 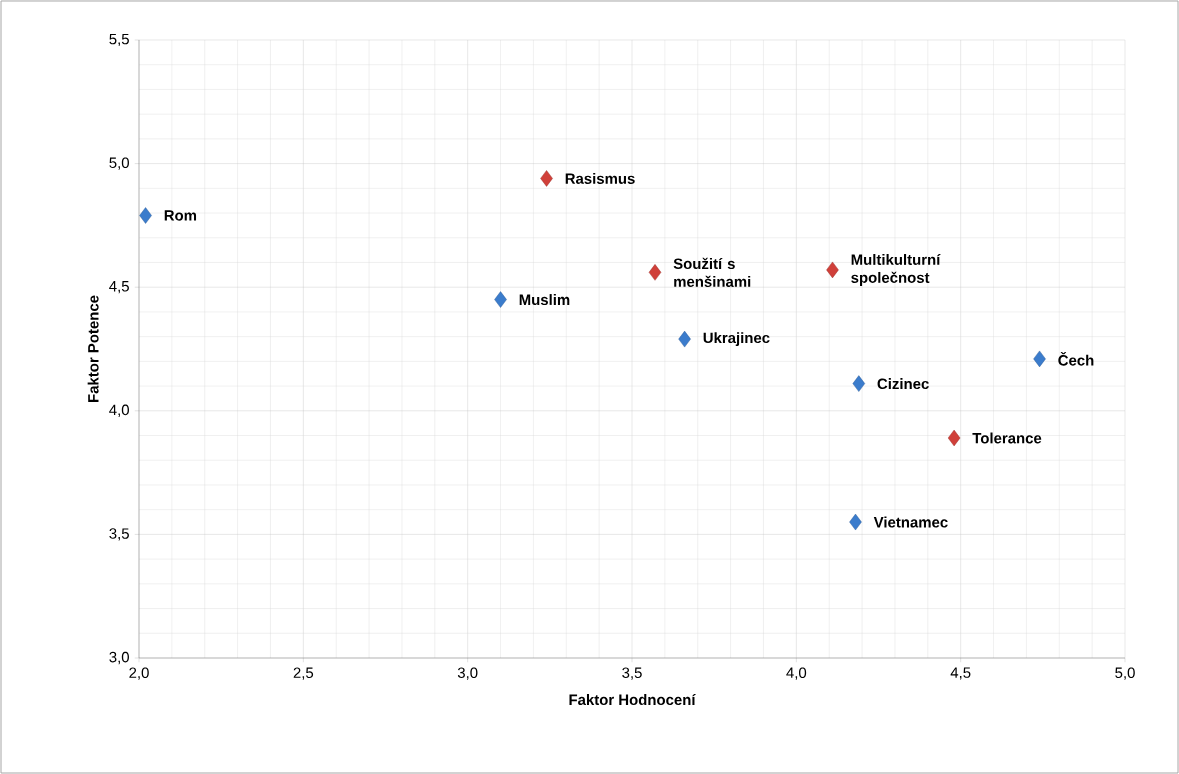 What do you see at coordinates (119, 658) in the screenshot?
I see `y-tick-label: 3,0` at bounding box center [119, 658].